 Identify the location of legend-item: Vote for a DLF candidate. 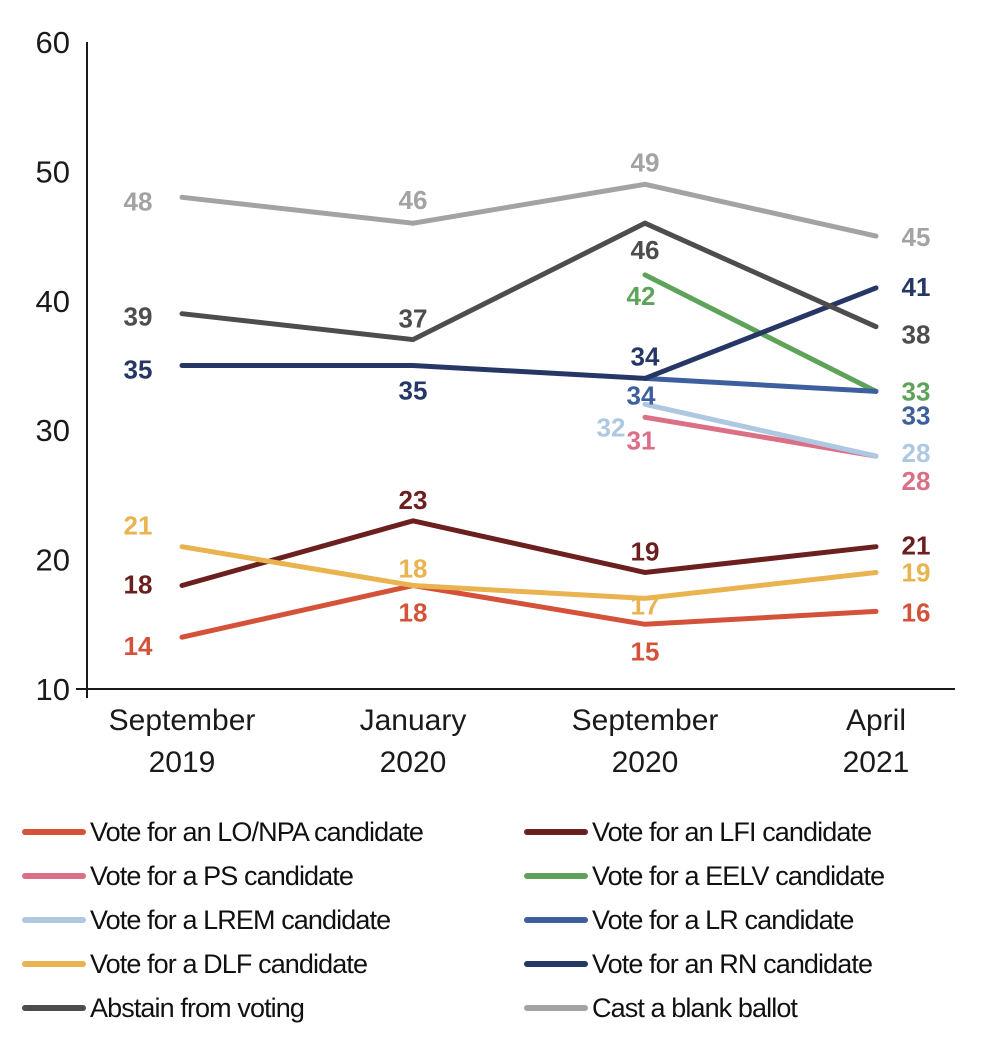
(195, 964).